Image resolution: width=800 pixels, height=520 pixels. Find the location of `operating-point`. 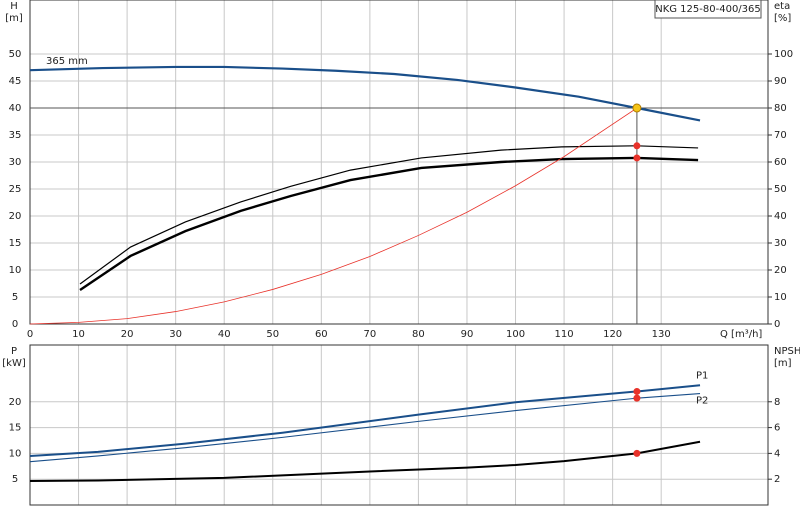

operating-point is located at coordinates (637, 108).